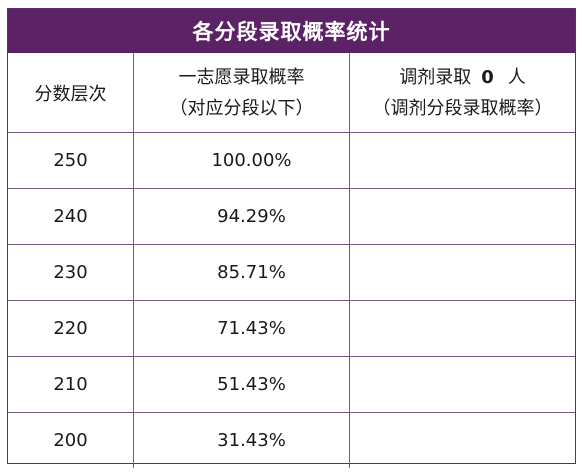 The image size is (583, 472). What do you see at coordinates (71, 440) in the screenshot?
I see `score-cell: 200` at bounding box center [71, 440].